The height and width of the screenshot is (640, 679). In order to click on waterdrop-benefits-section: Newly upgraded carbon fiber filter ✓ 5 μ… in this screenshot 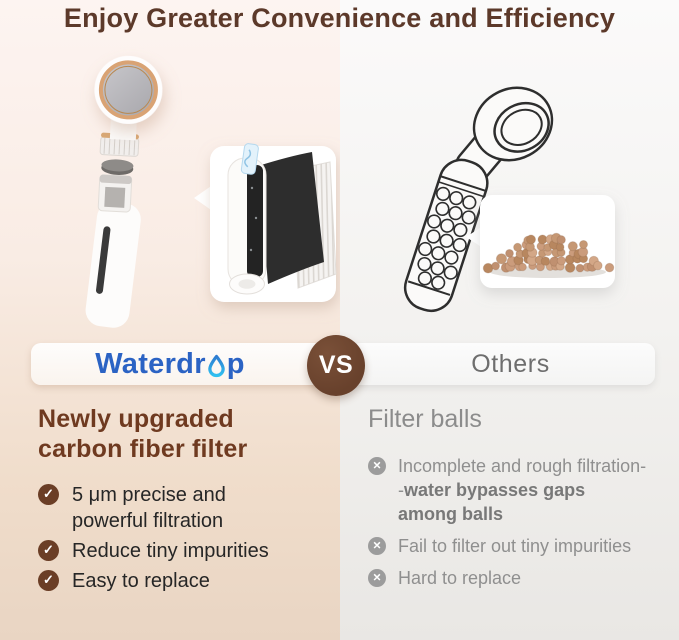, I will do `click(183, 501)`.